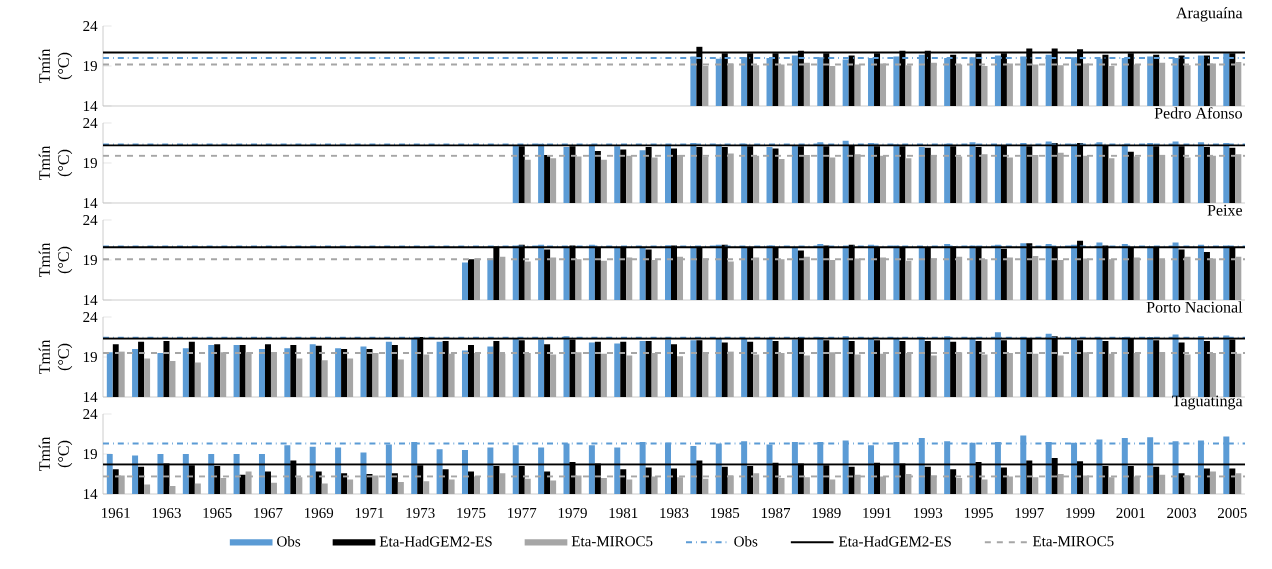 The image size is (1272, 569). What do you see at coordinates (776, 513) in the screenshot?
I see `x-tick-label: 1987` at bounding box center [776, 513].